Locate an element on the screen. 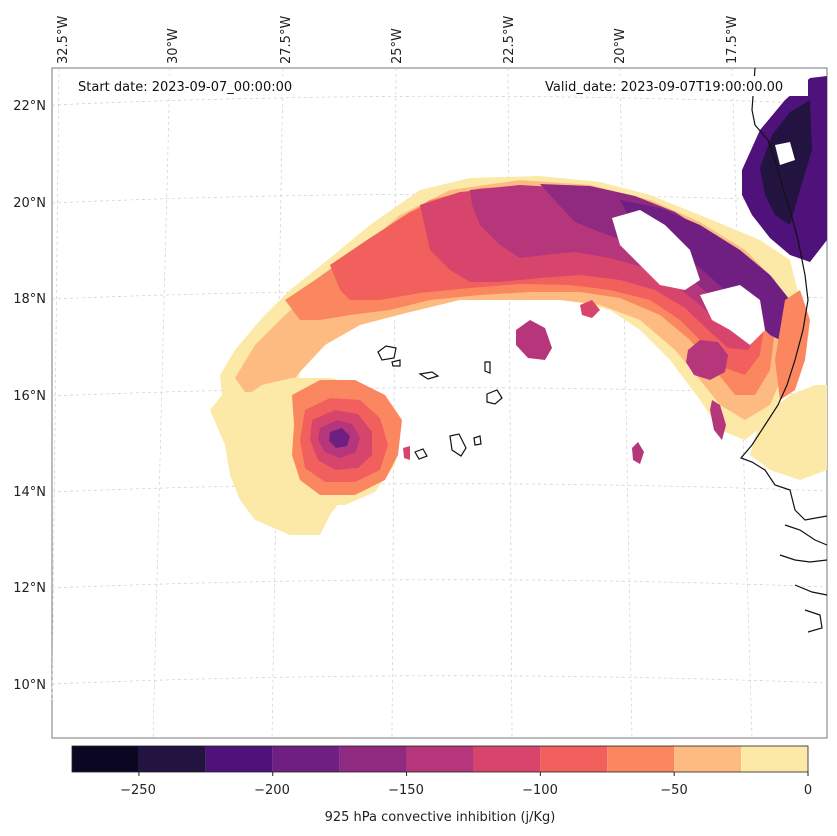 This screenshot has height=836, width=837. lon-label-27-5w: 27.5°W is located at coordinates (286, 40).